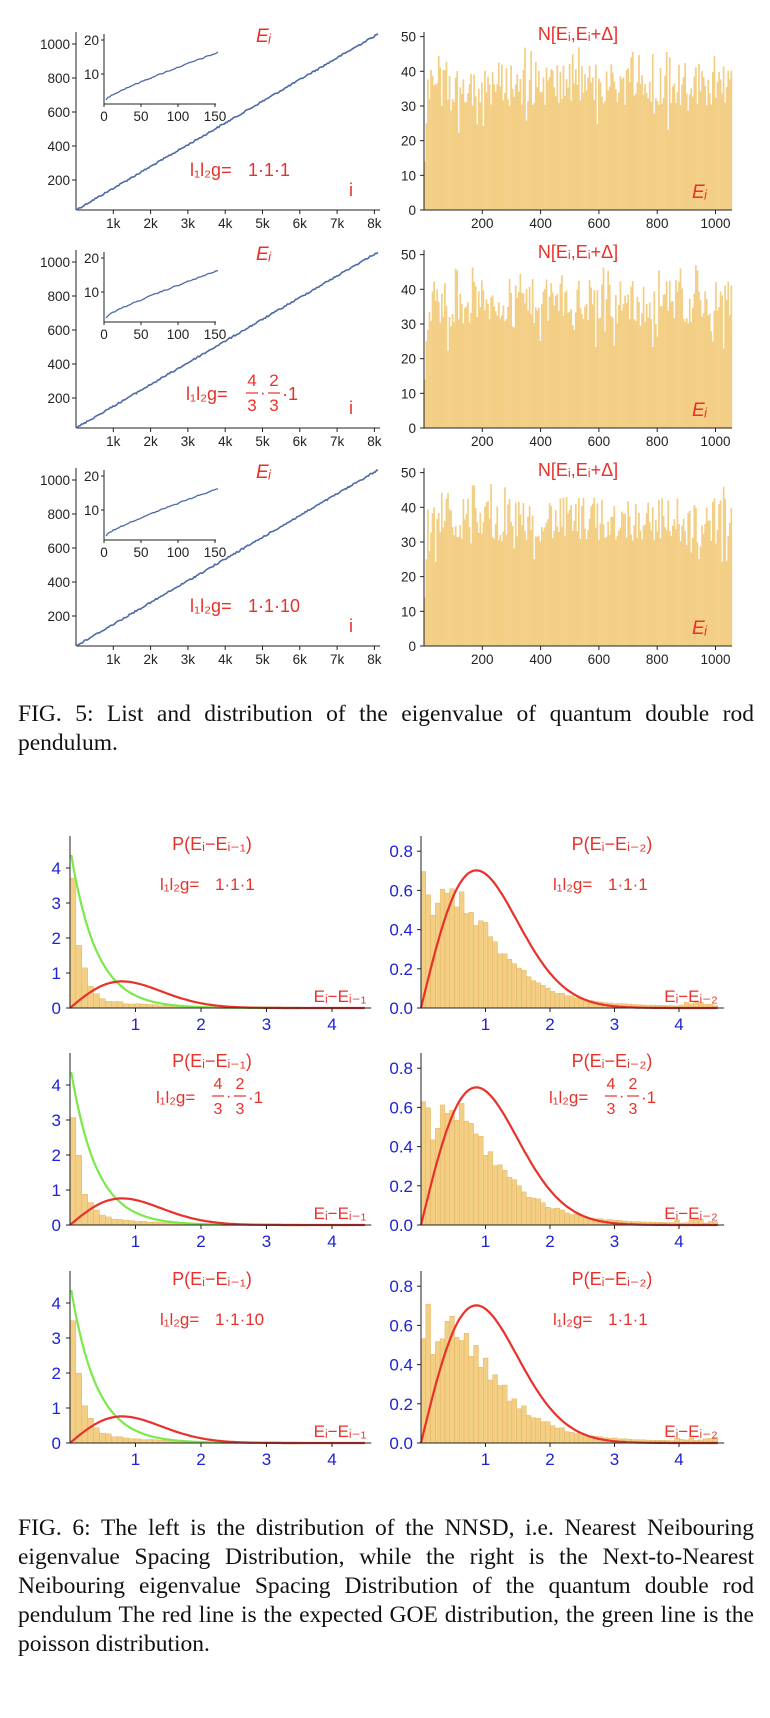  I want to click on x-tick-label: 1000, so click(715, 223).